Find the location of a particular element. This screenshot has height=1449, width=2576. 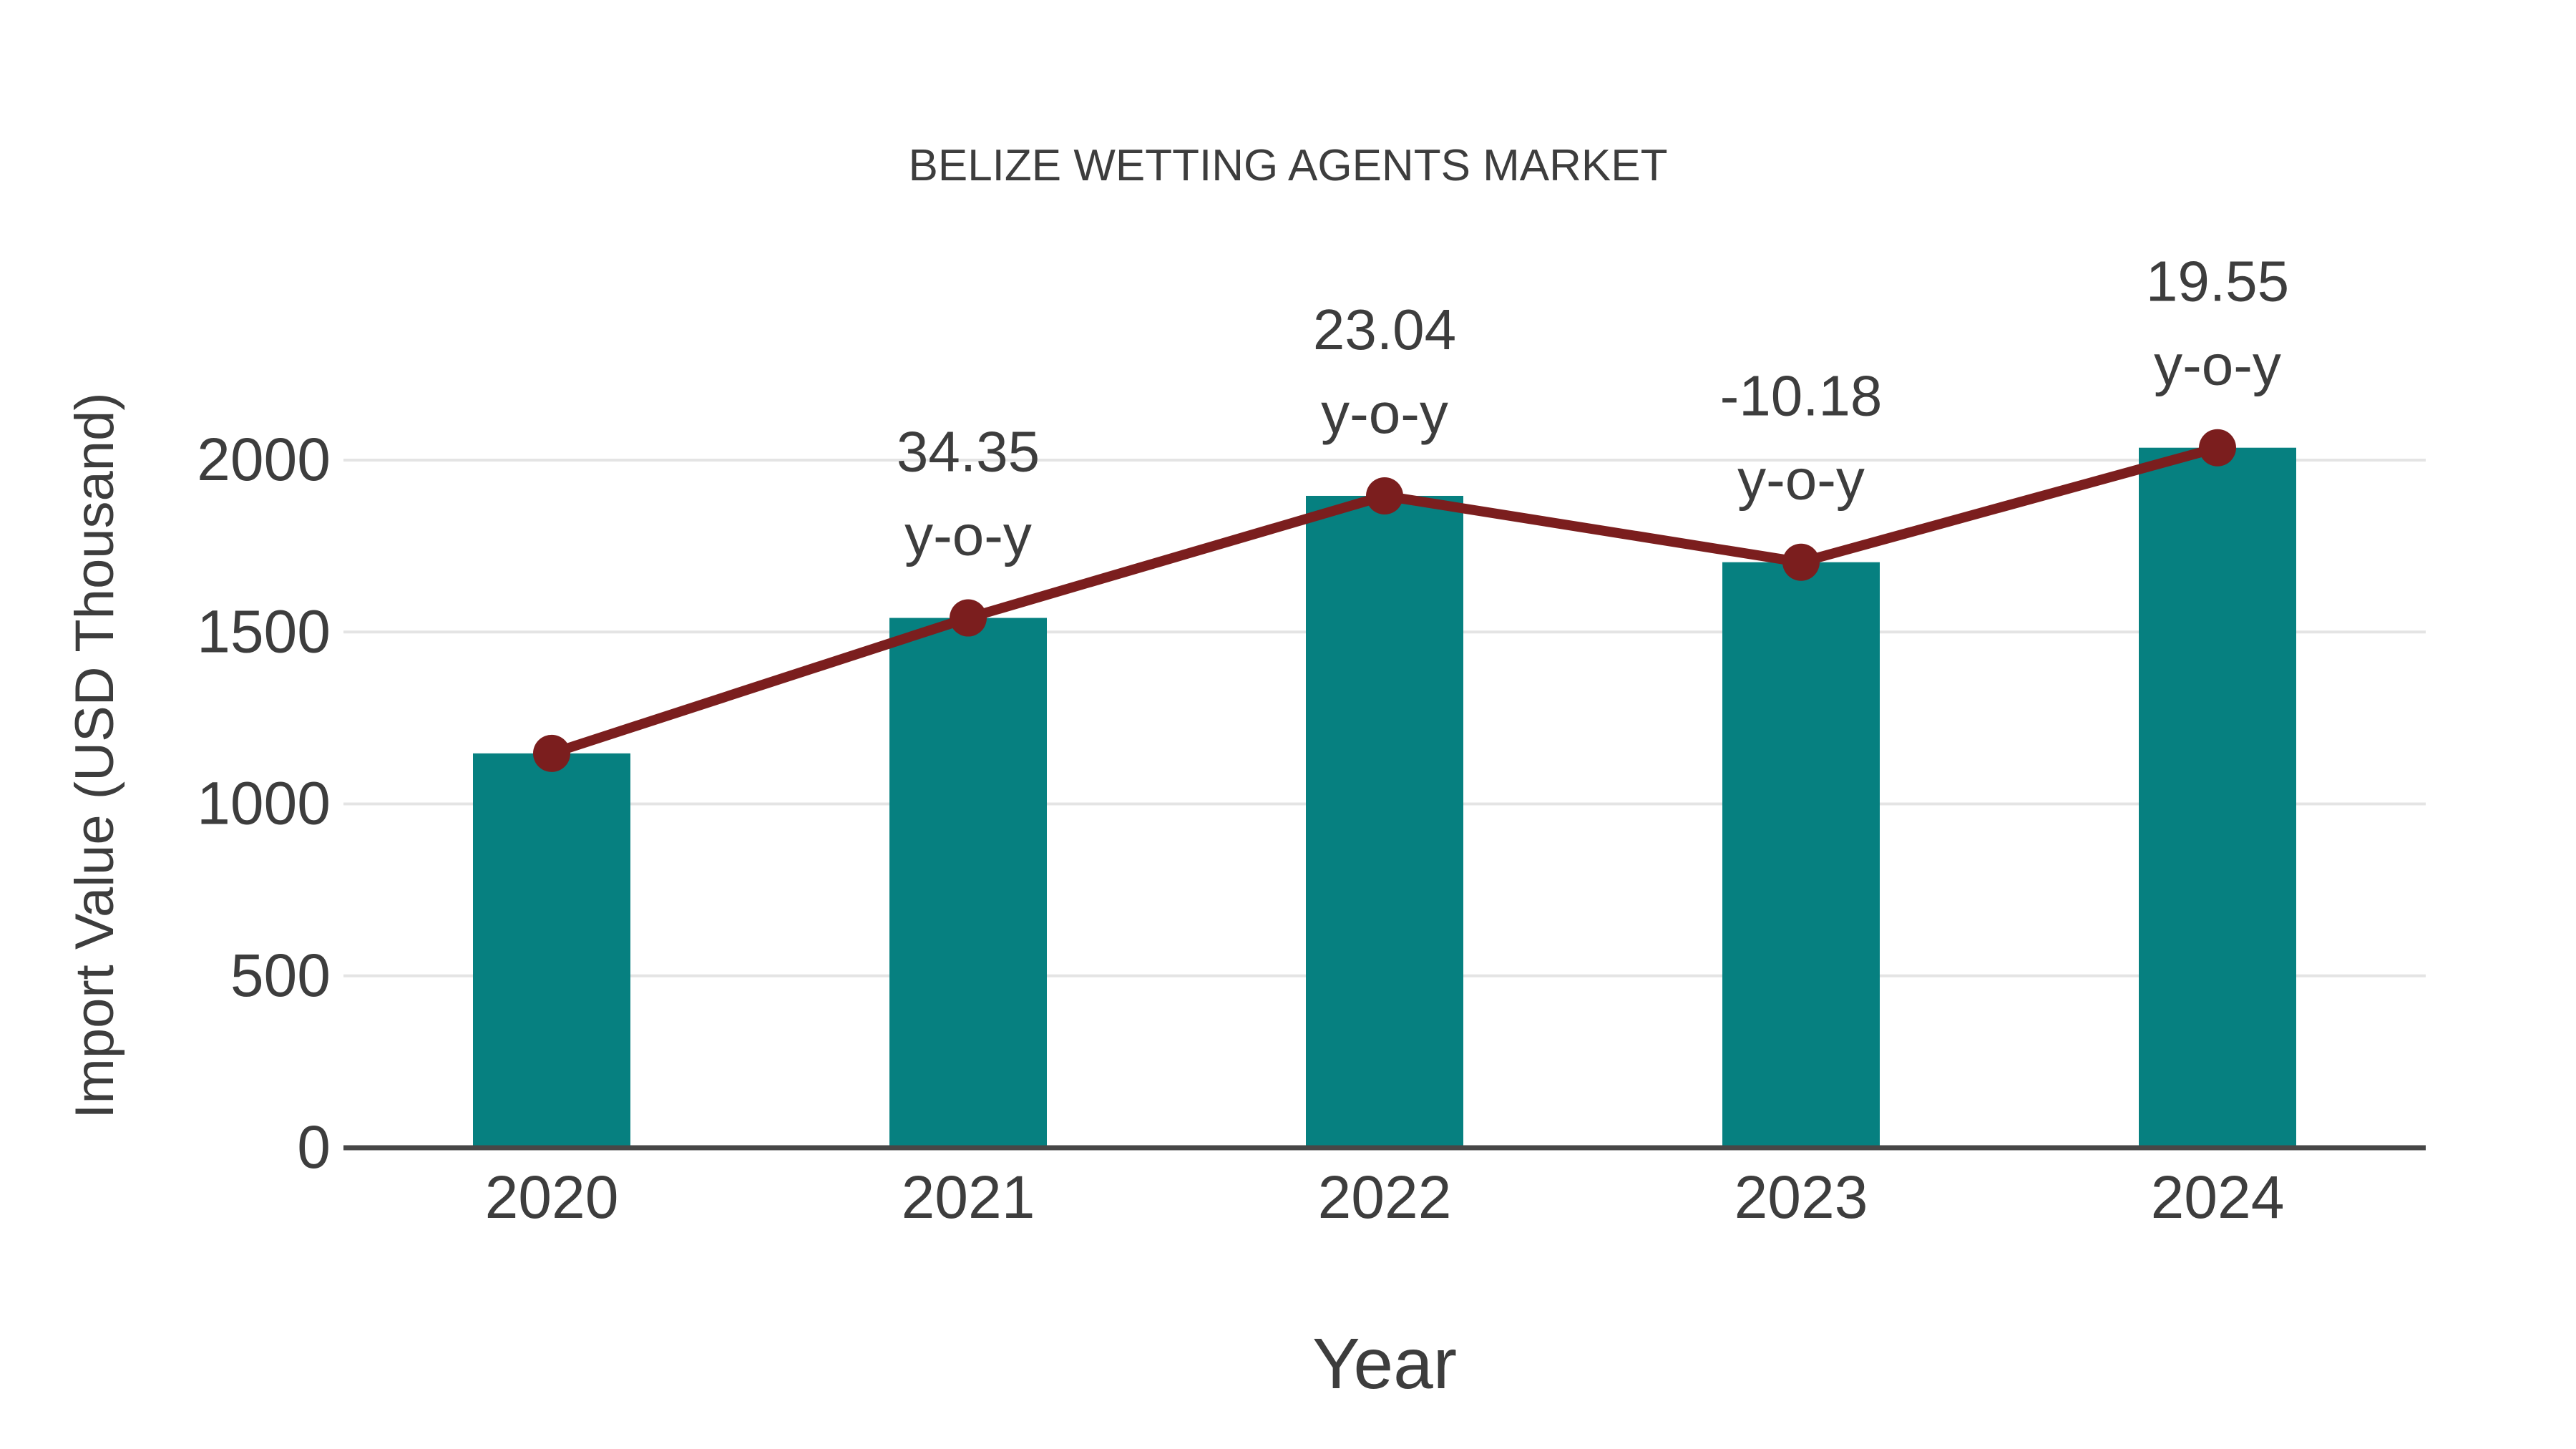

y-tick-label: 0 is located at coordinates (314, 1147).